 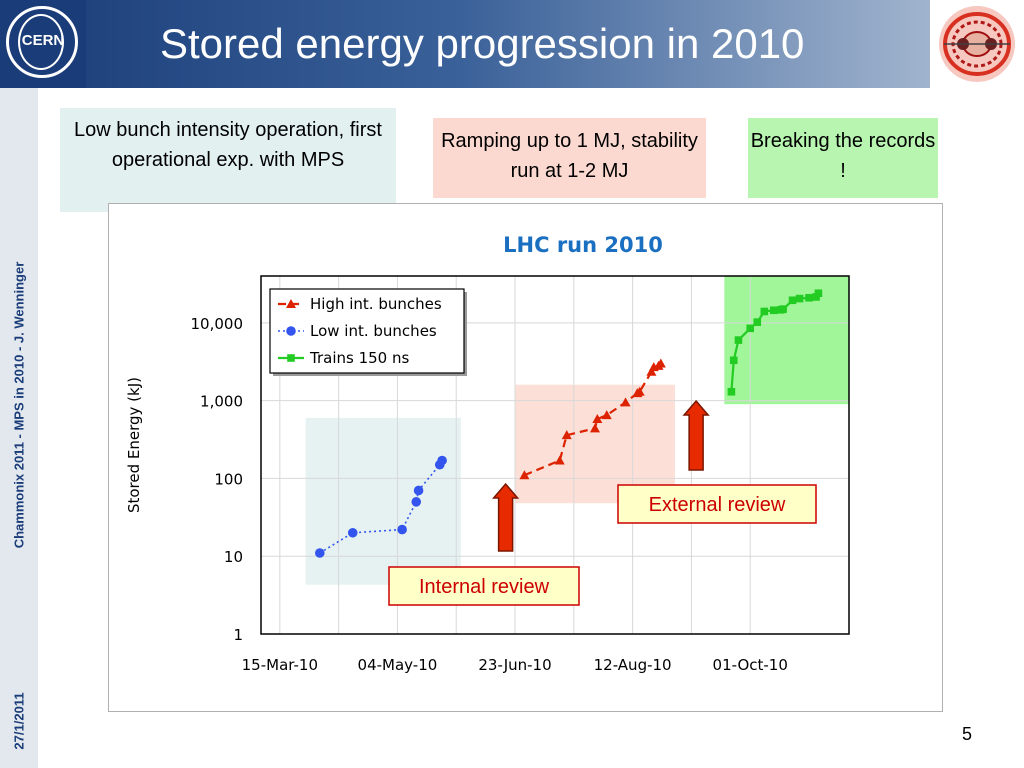 I want to click on legend-label-2: Trains 150 ns, so click(x=359, y=358).